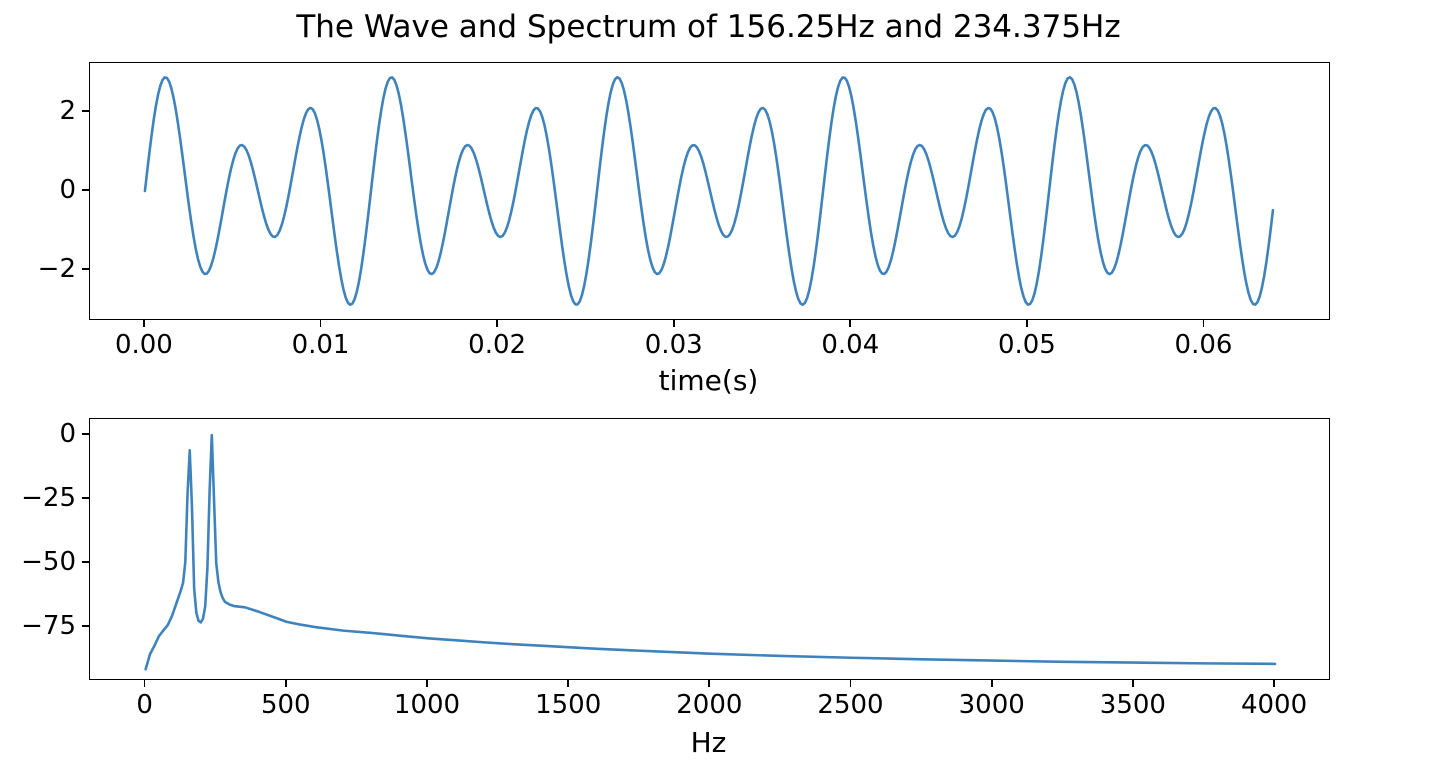  What do you see at coordinates (497, 345) in the screenshot?
I see `x-tick-label: 0.02` at bounding box center [497, 345].